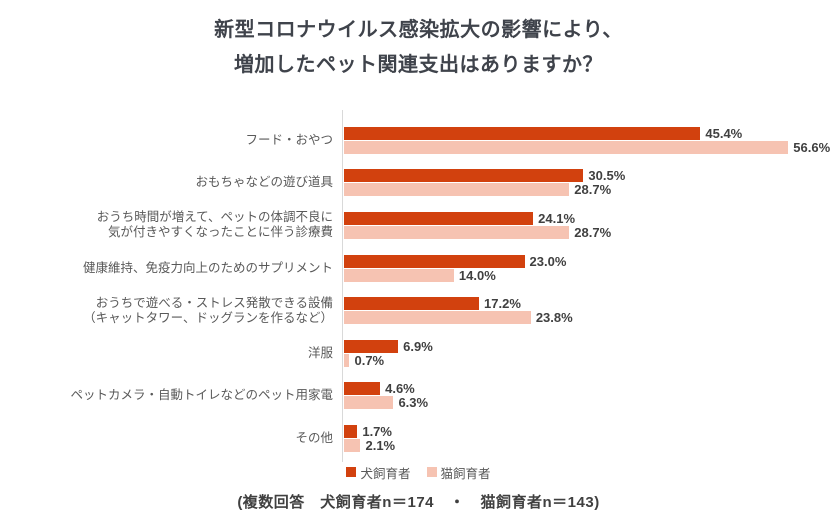 This screenshot has height=524, width=837. I want to click on value-label: 4.6%, so click(400, 389).